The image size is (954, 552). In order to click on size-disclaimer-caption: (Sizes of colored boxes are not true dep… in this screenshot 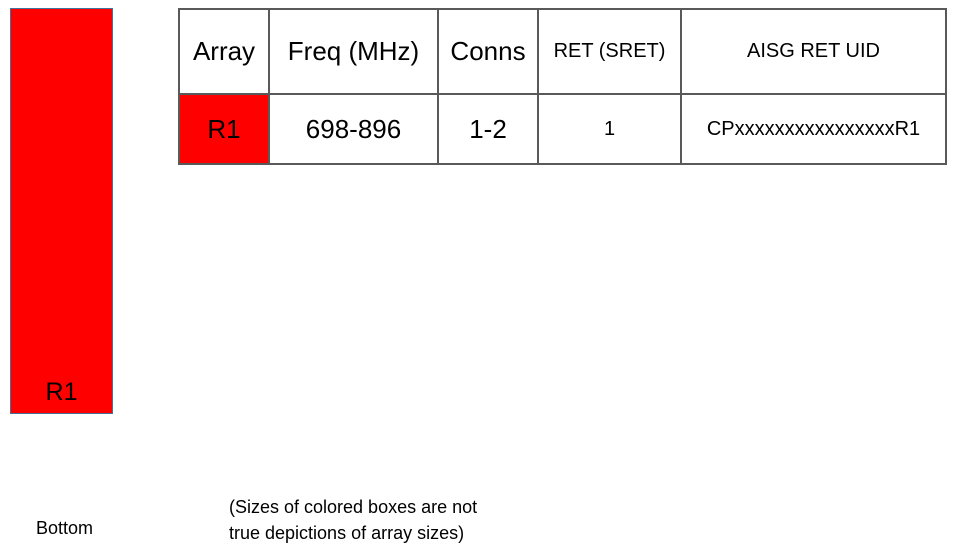, I will do `click(353, 520)`.